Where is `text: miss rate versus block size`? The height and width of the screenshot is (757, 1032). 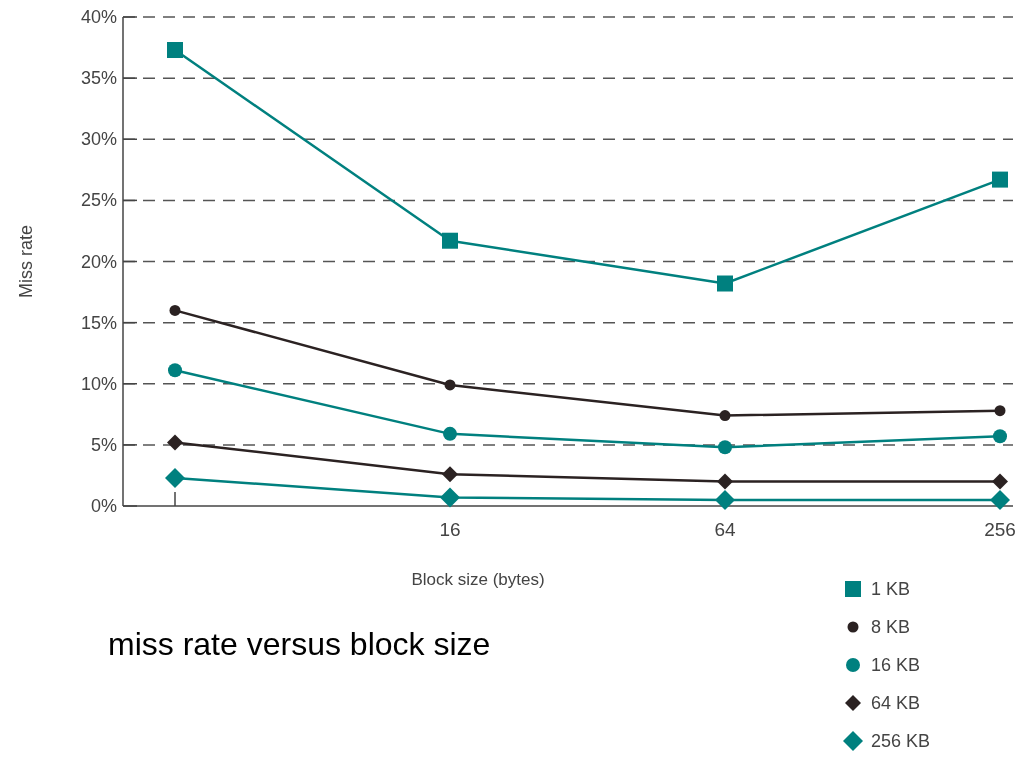
text: miss rate versus block size is located at coordinates (299, 644).